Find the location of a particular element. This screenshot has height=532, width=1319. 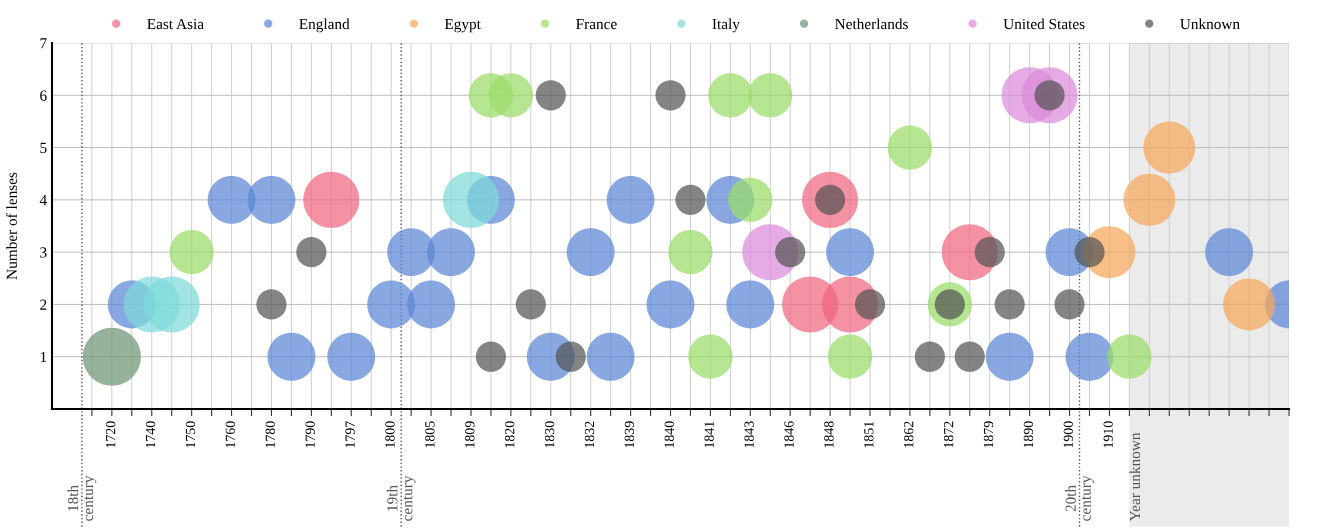

x-tick-label: 1846 is located at coordinates (789, 434).